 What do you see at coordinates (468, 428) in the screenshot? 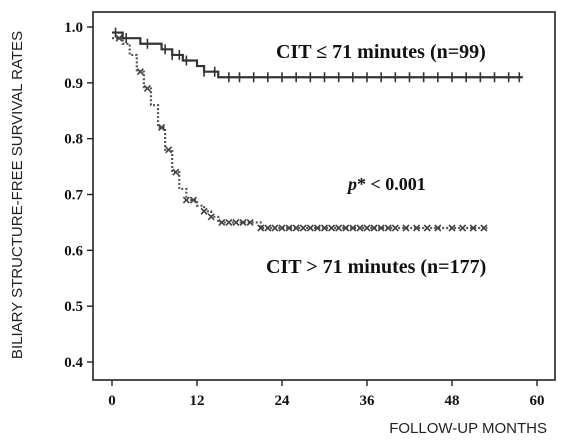
I see `x-axis-label: FOLLOW-UP MONTHS` at bounding box center [468, 428].